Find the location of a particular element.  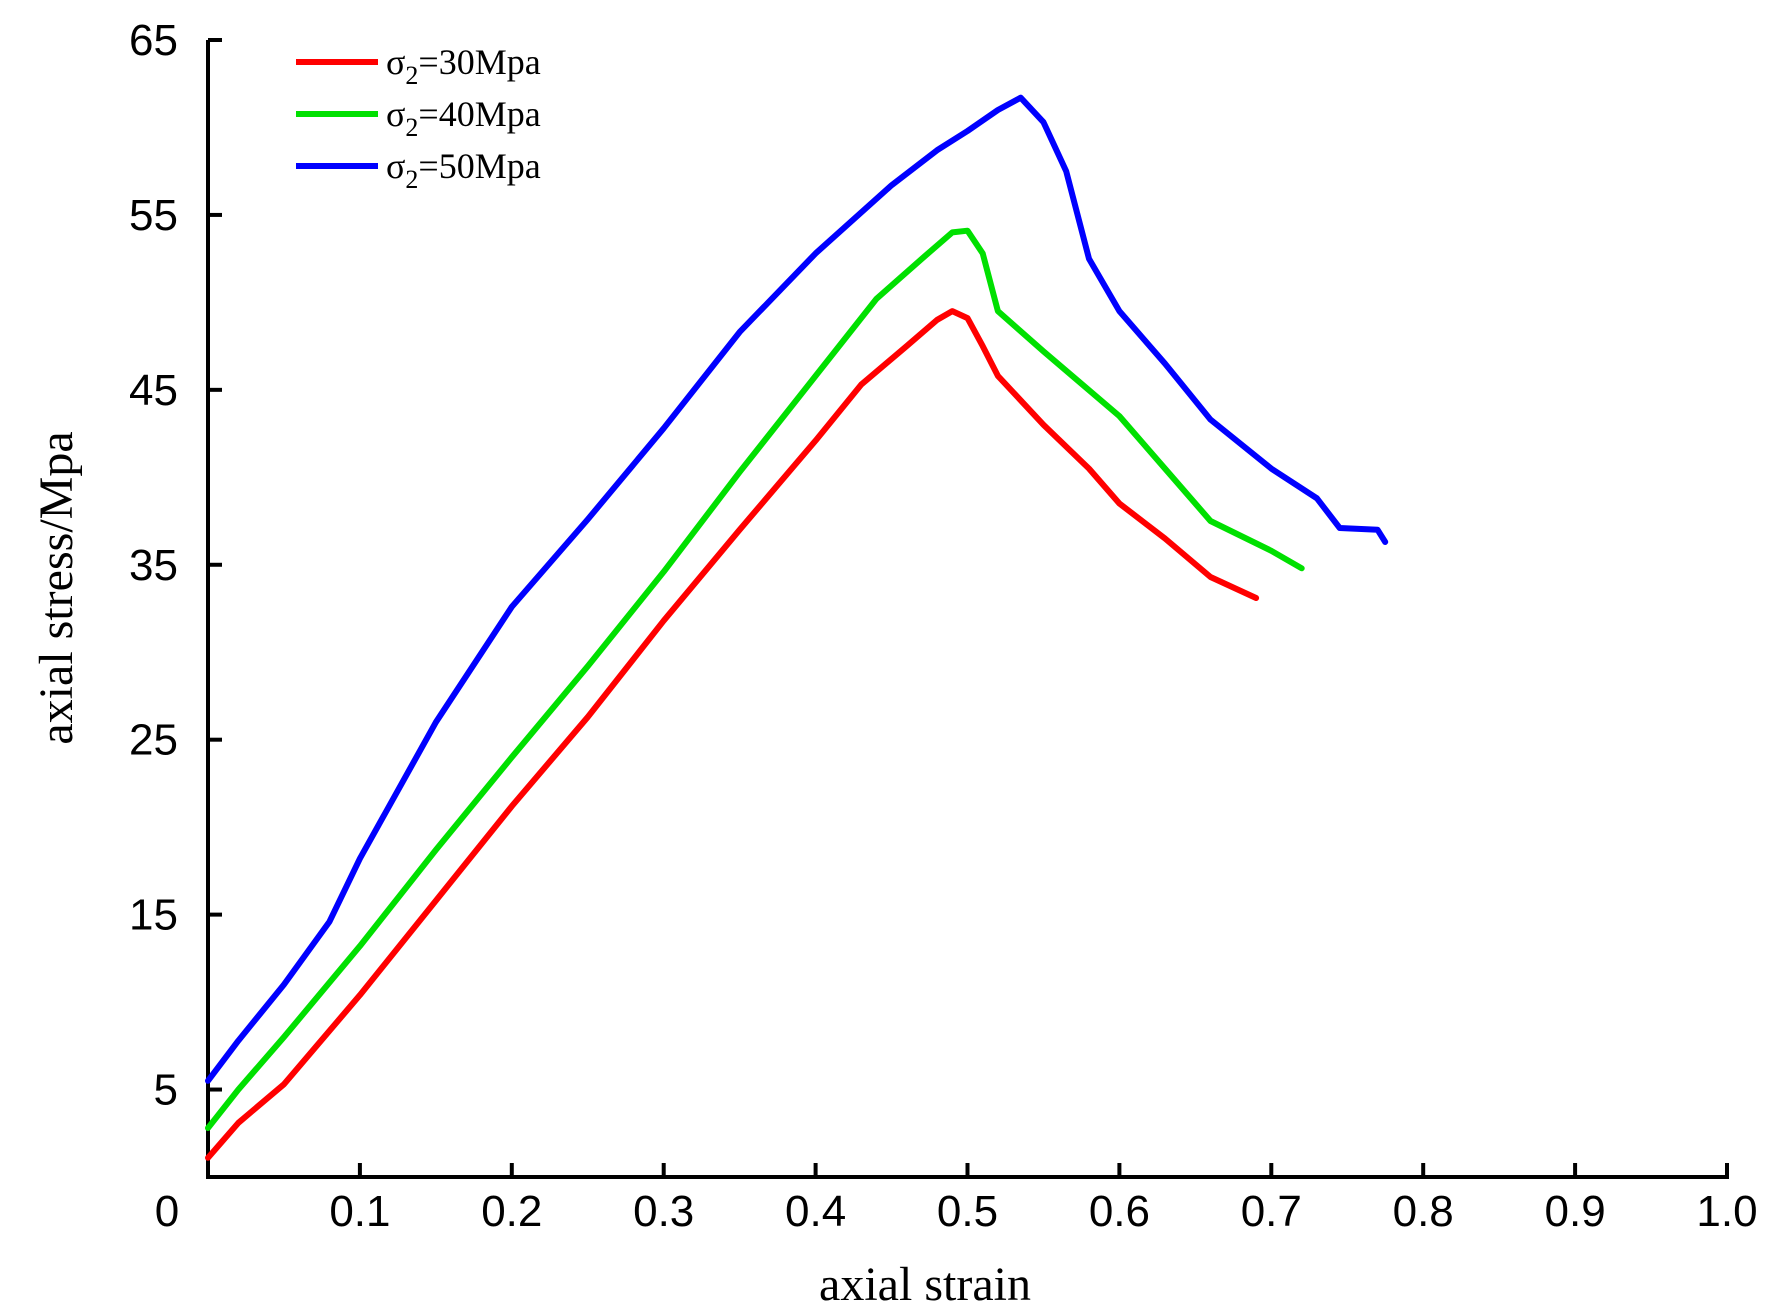

x-tick-label: 0.9 is located at coordinates (1575, 1211).